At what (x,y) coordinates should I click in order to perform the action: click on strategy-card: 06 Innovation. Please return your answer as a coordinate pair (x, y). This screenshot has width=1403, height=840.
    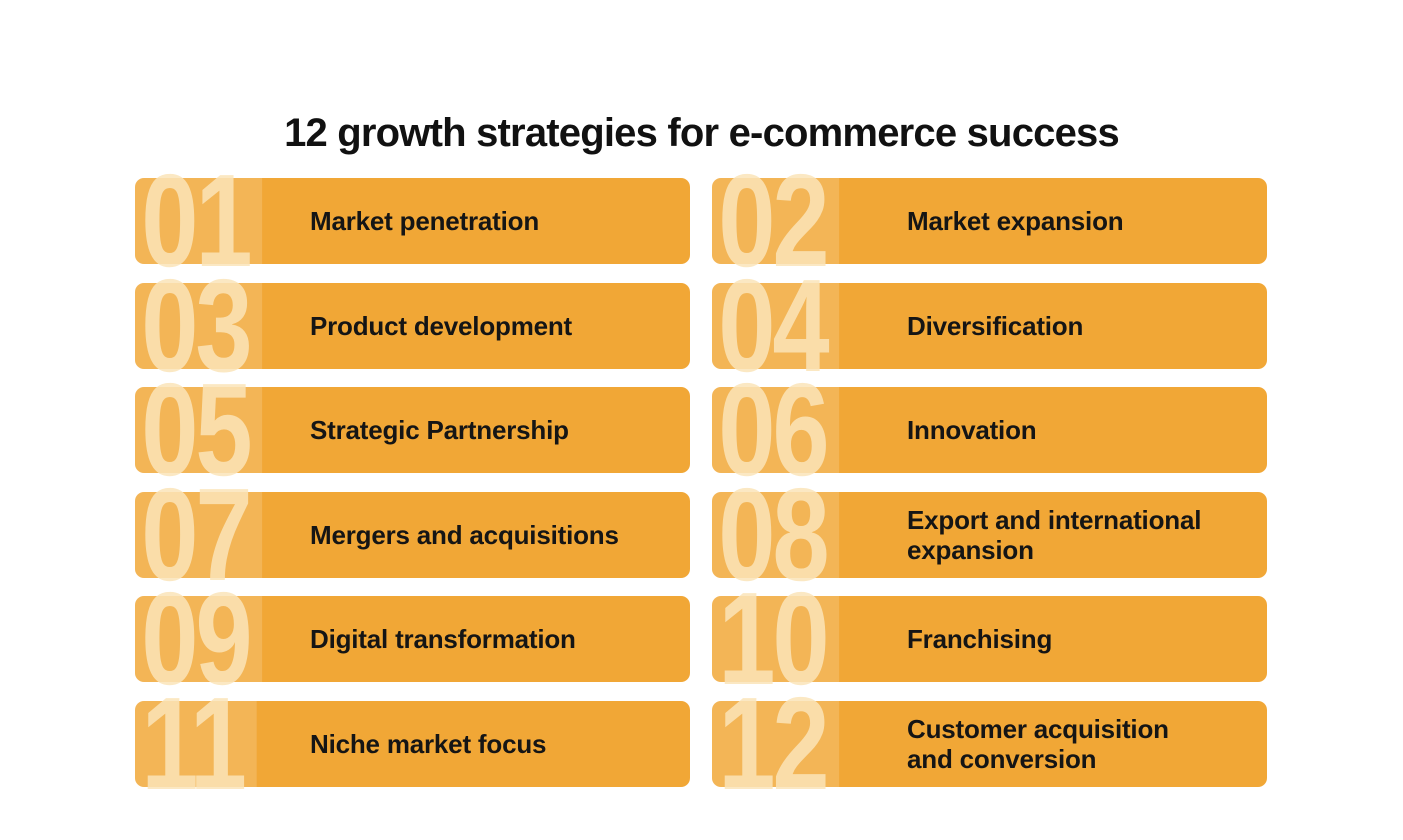
    Looking at the image, I should click on (989, 430).